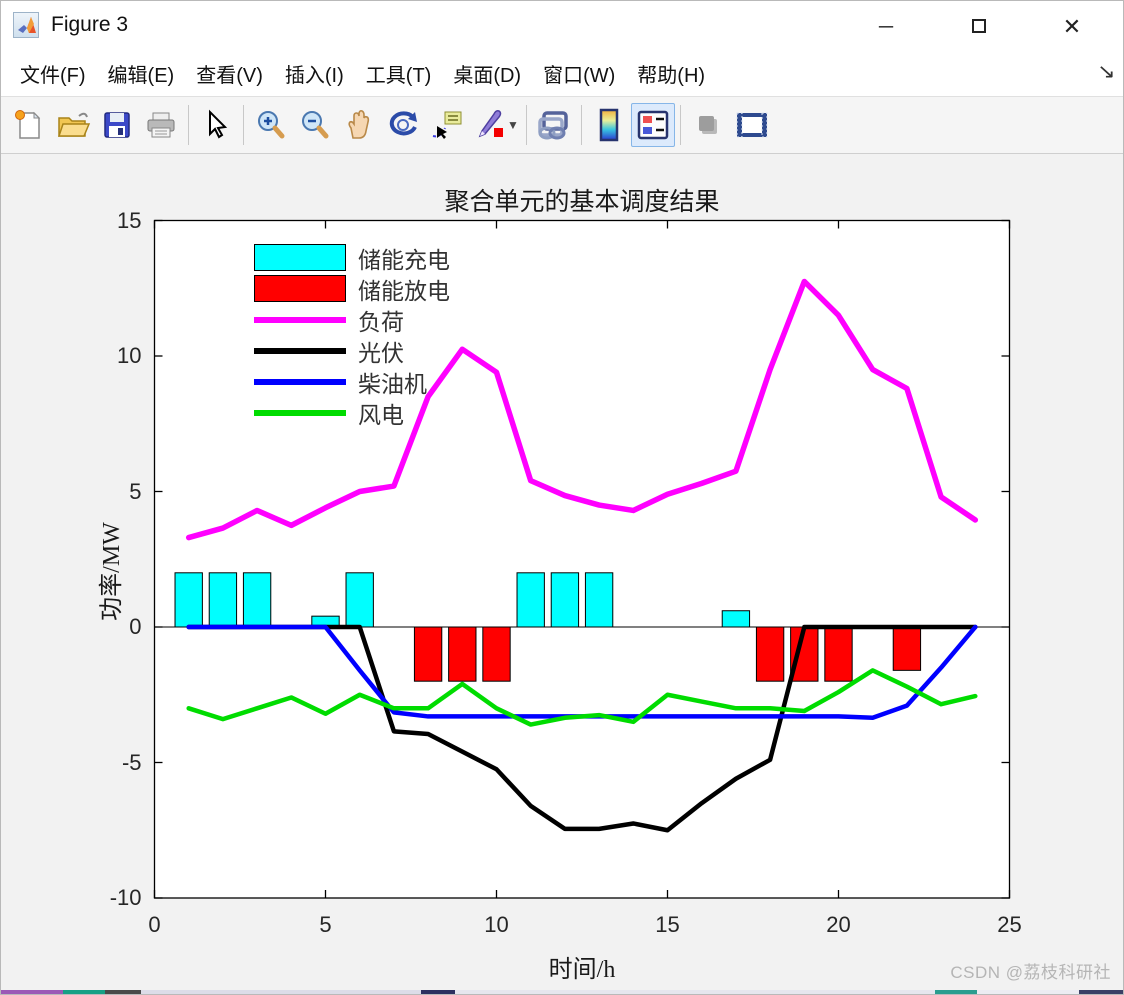 Image resolution: width=1124 pixels, height=995 pixels. What do you see at coordinates (216, 125) in the screenshot?
I see `edit-pointer-icon` at bounding box center [216, 125].